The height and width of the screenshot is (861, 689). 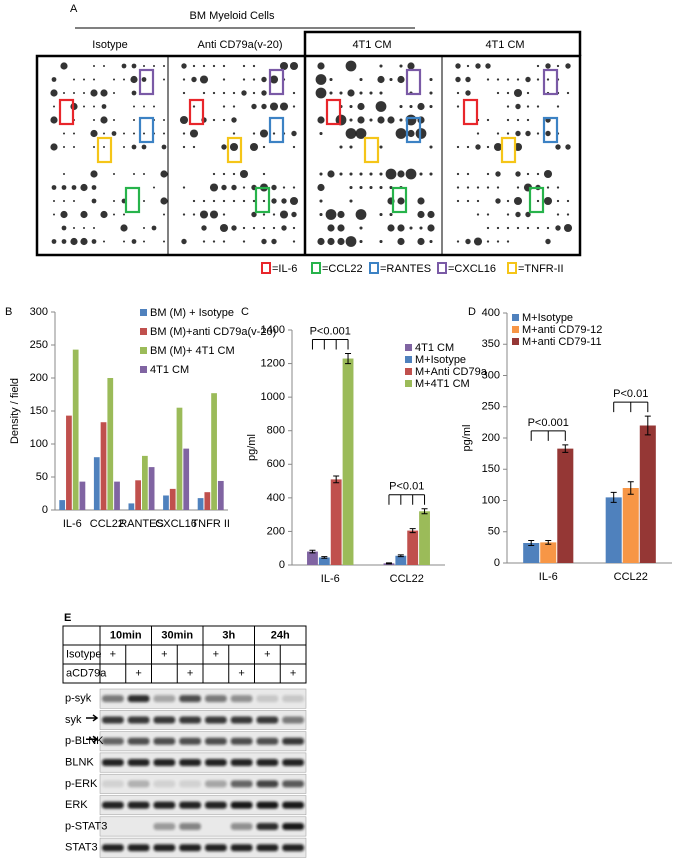 I want to click on legend-label: M+anti CD79-11, so click(x=562, y=342).